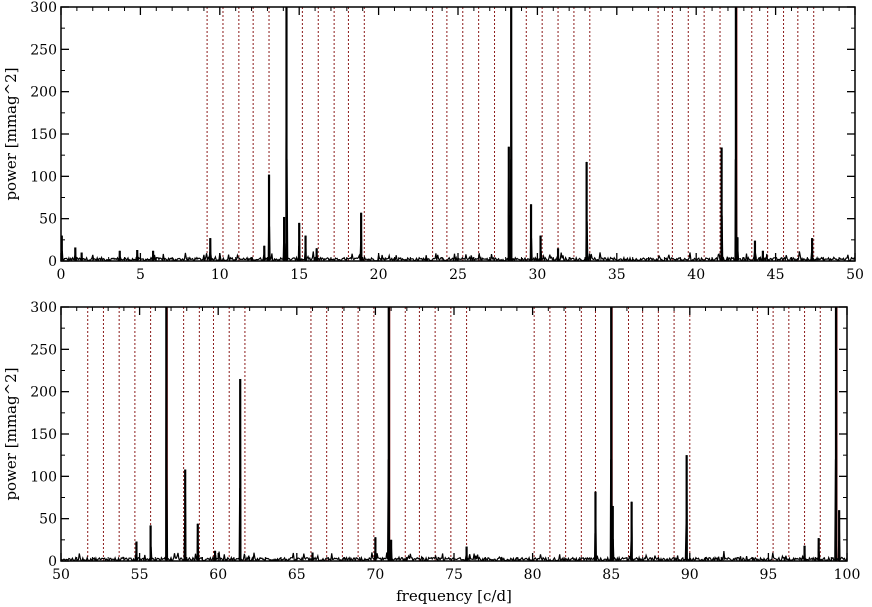 The height and width of the screenshot is (607, 872). Describe the element at coordinates (537, 275) in the screenshot. I see `x-tick-label: 30` at that location.